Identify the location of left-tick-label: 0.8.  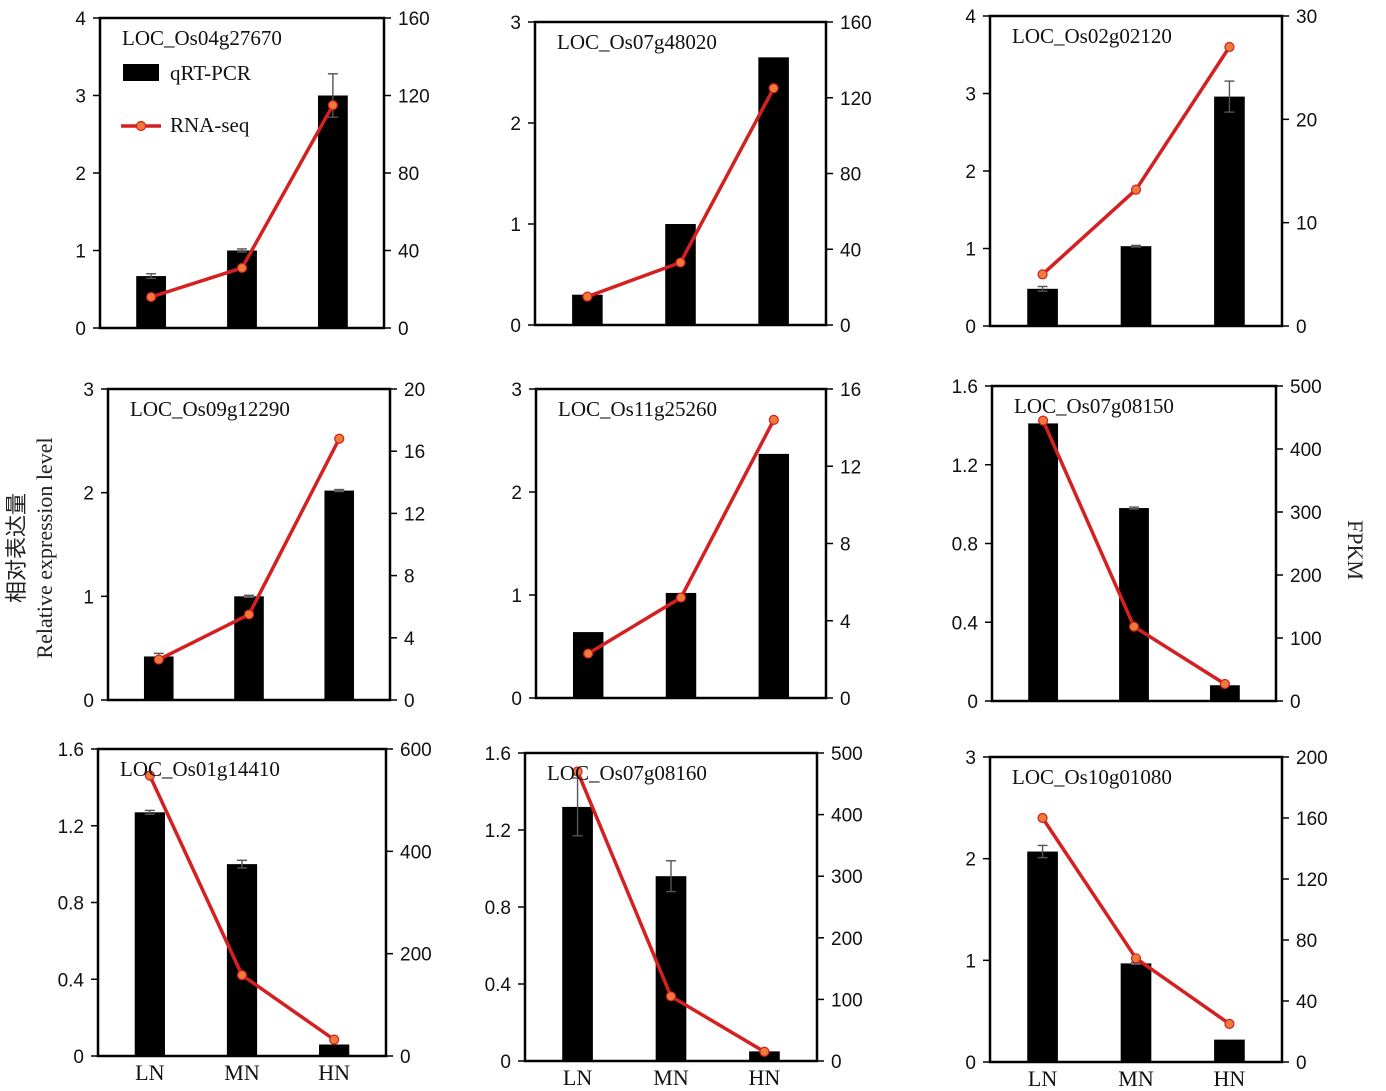
(71, 904).